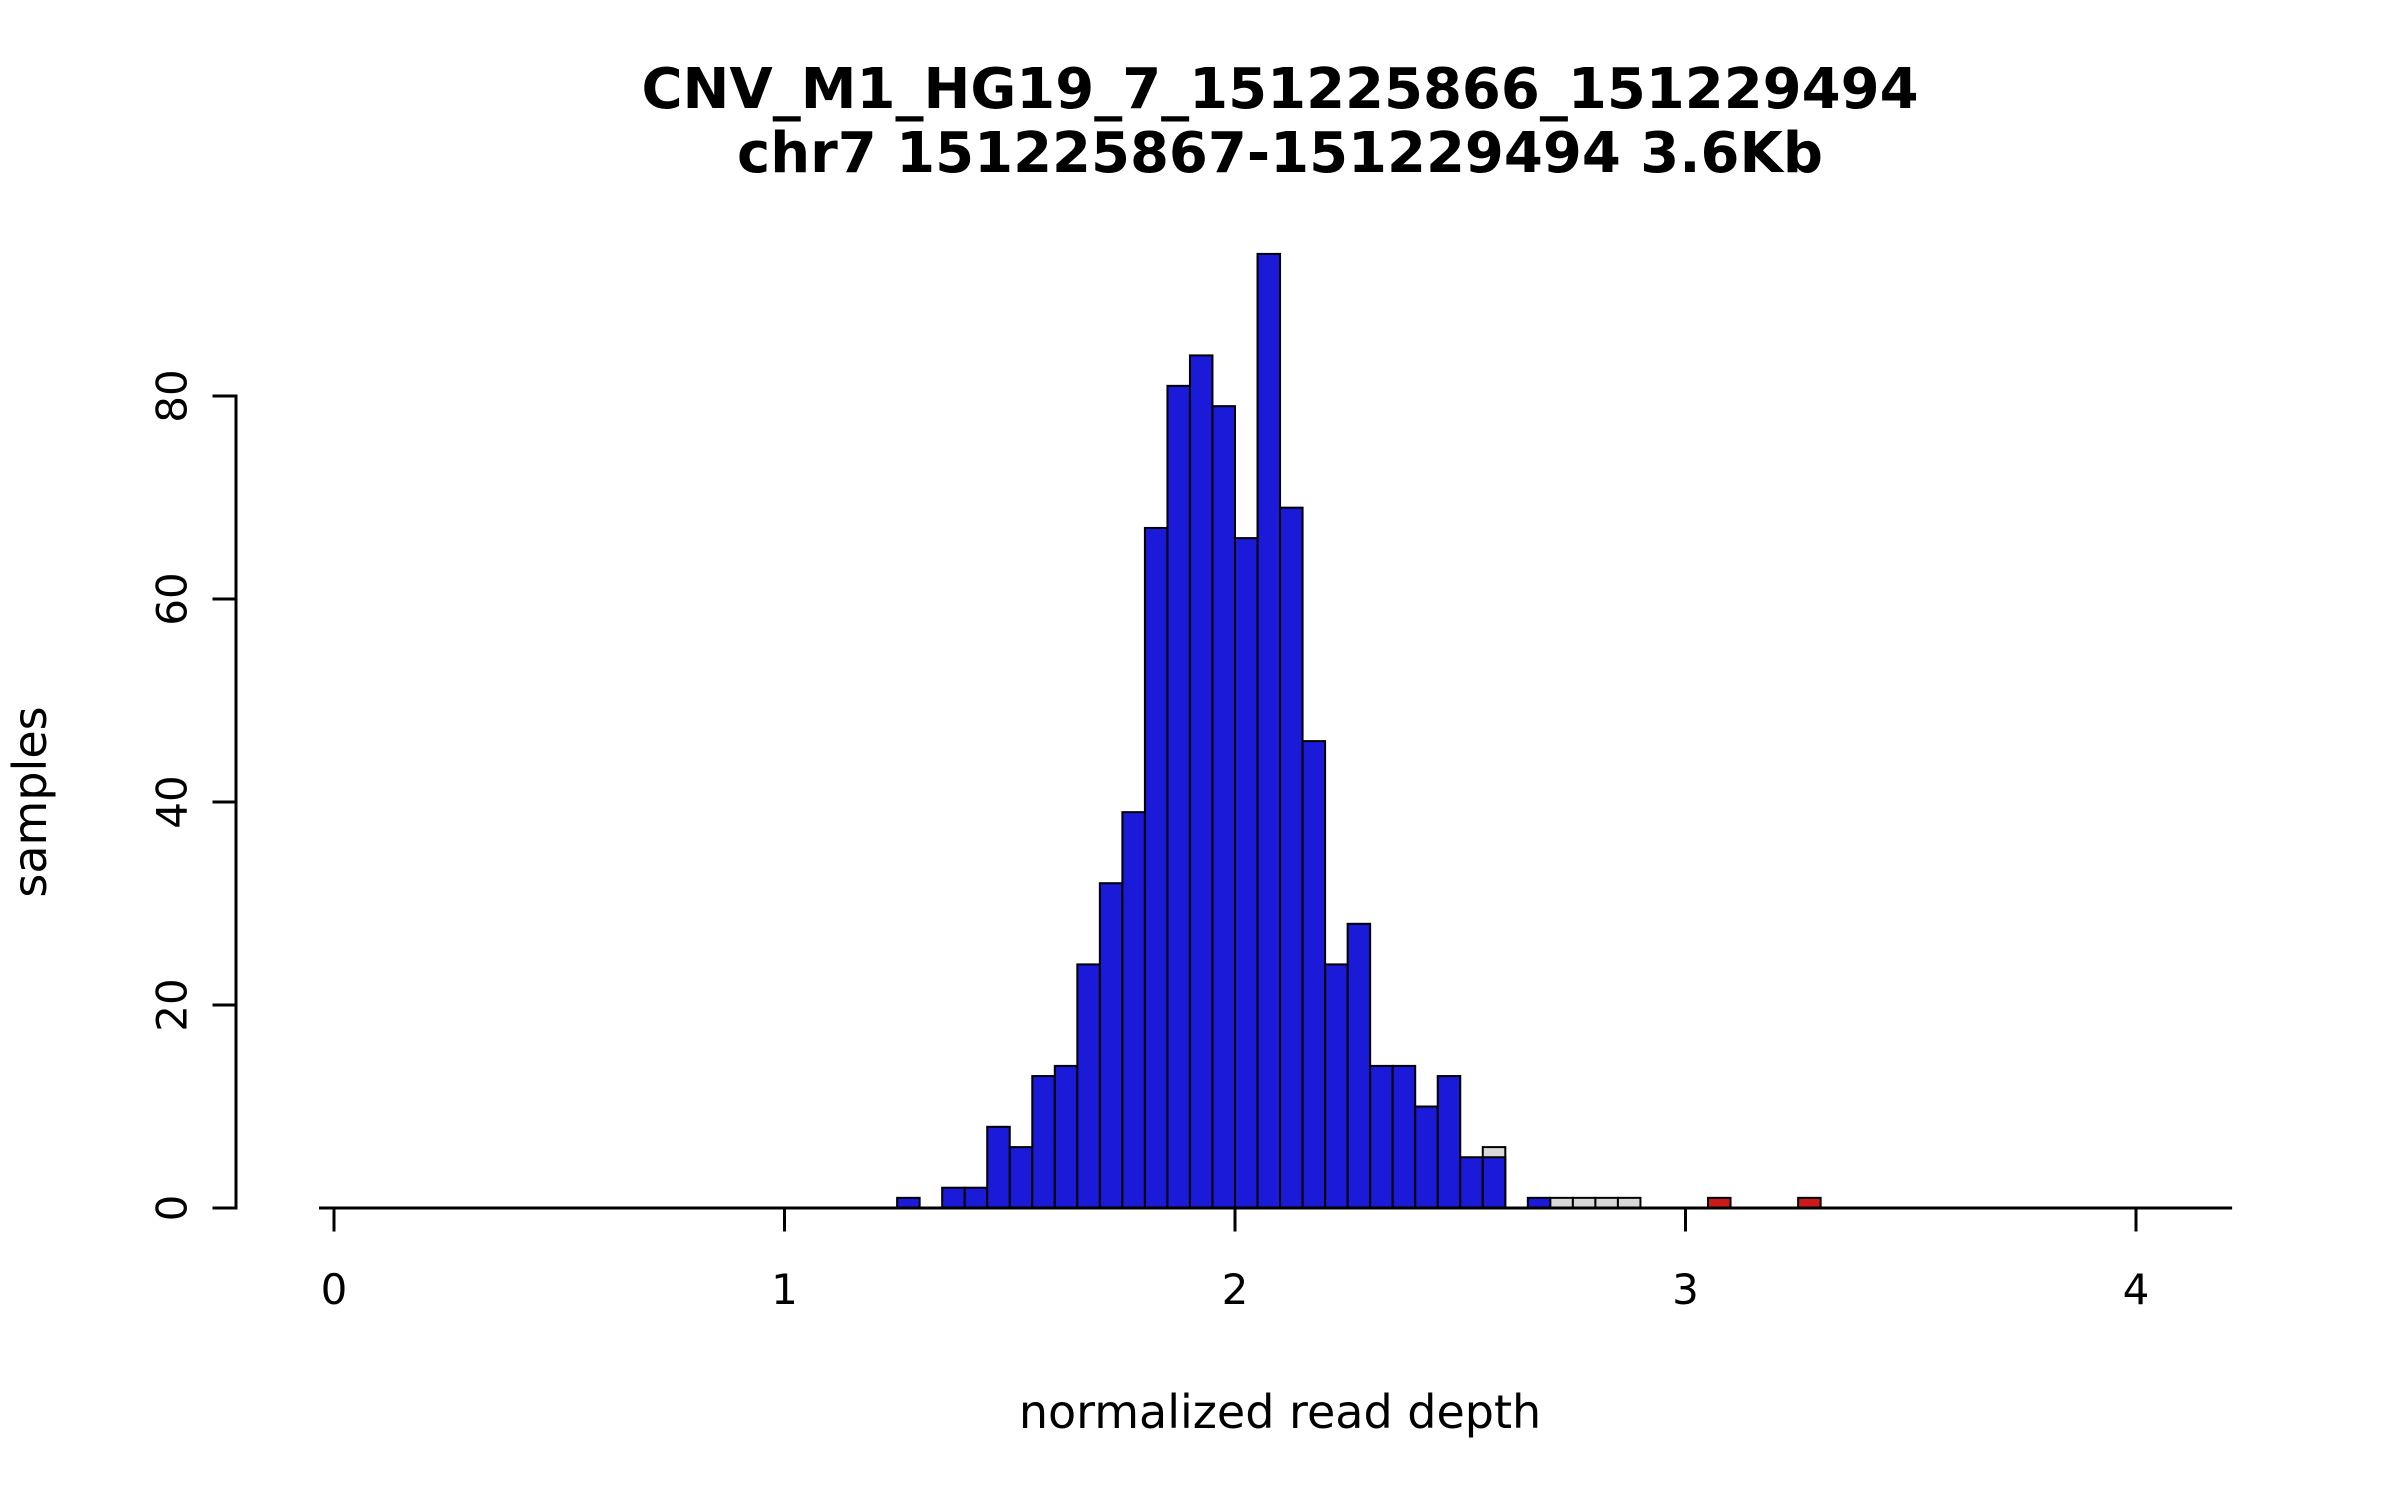  Describe the element at coordinates (171, 1208) in the screenshot. I see `y-tick-label: 0` at that location.